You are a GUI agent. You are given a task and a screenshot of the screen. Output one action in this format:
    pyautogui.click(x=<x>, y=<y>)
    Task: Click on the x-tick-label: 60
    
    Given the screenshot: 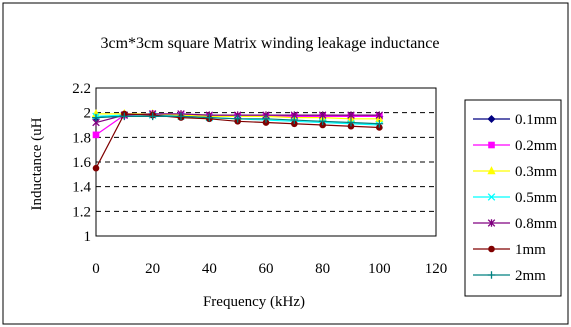 What is the action you would take?
    pyautogui.click(x=266, y=269)
    